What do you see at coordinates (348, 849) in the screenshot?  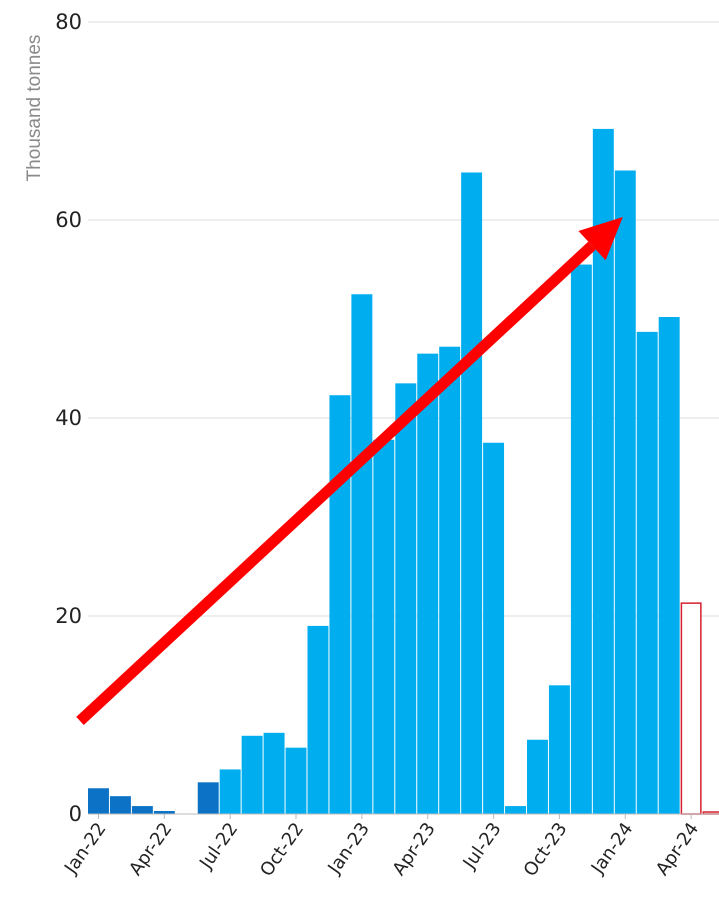 I see `x-tick-label: Jan-23` at bounding box center [348, 849].